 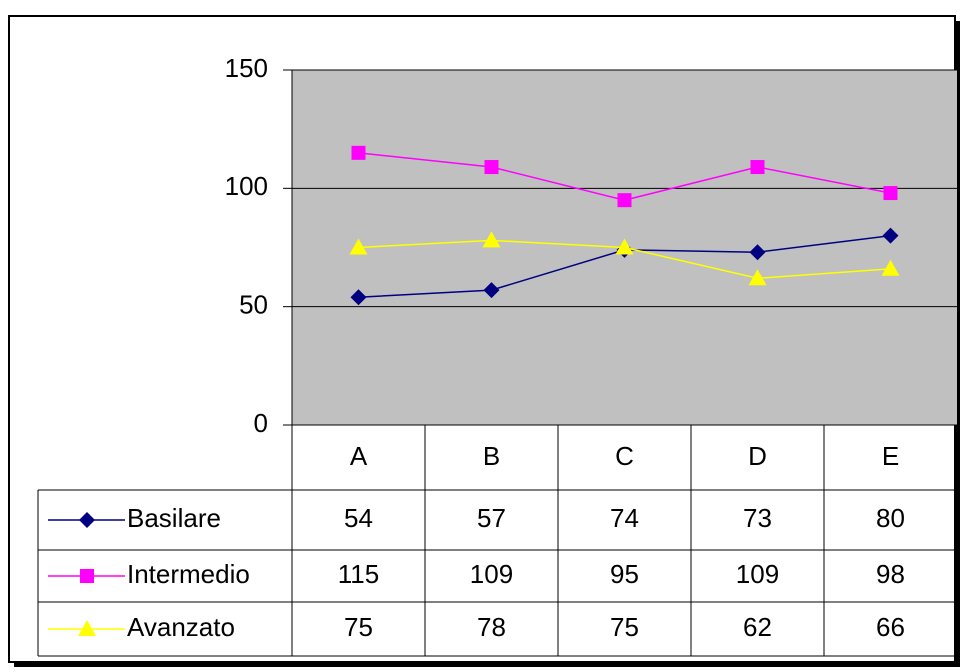 I want to click on legend-label: Intermedio, so click(x=188, y=574).